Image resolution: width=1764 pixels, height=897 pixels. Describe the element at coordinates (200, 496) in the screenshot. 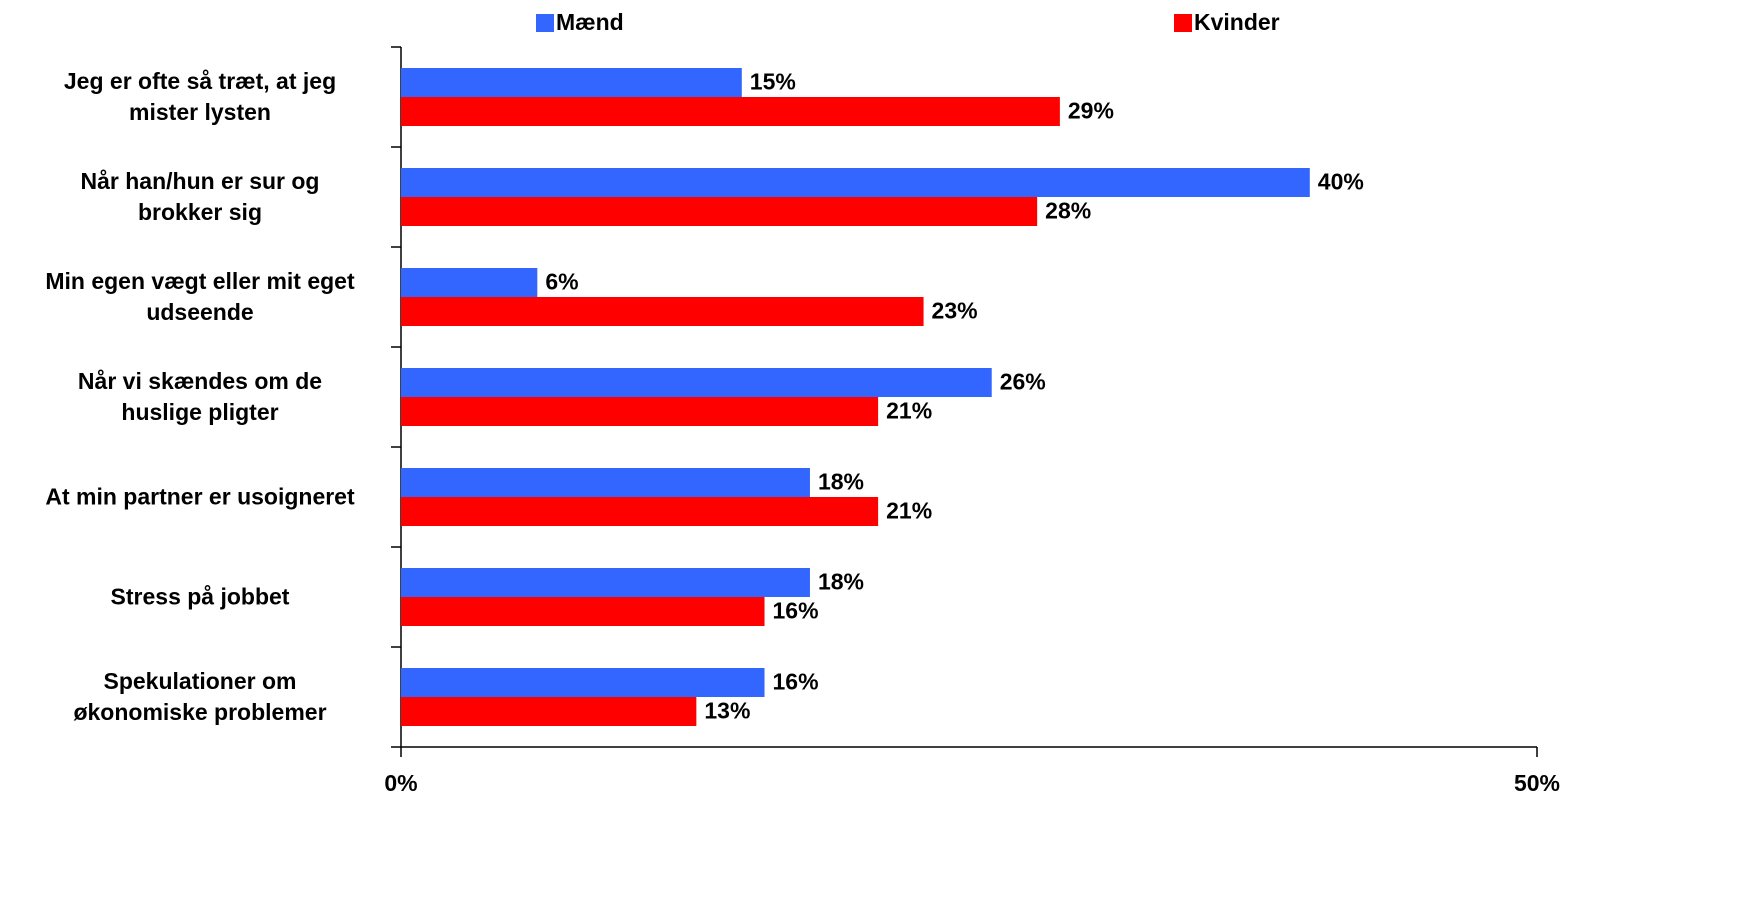

I see `category-label: At min partner er usoigneret` at that location.